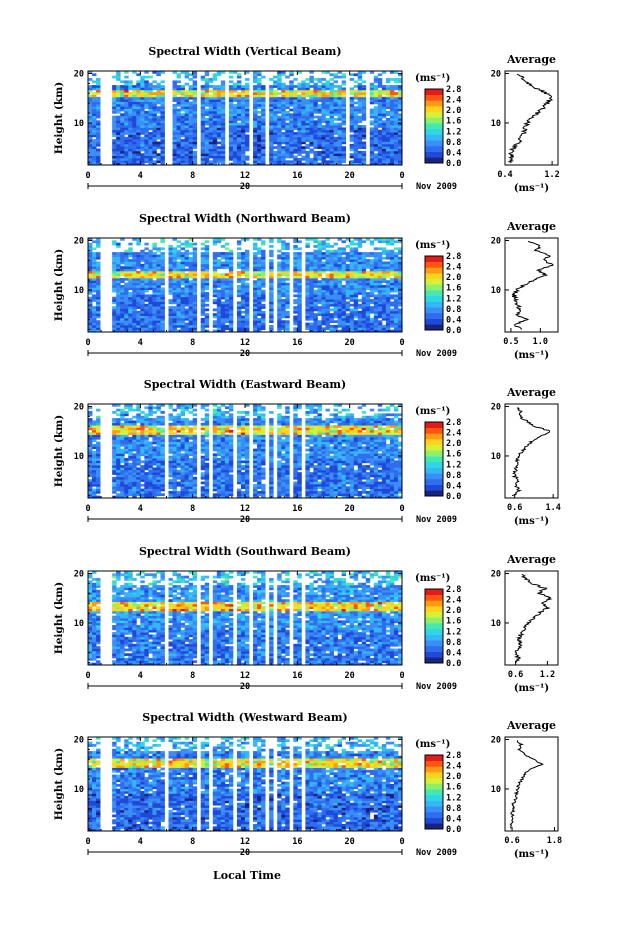  I want to click on avg-x-tick-label: 1.0, so click(540, 342).